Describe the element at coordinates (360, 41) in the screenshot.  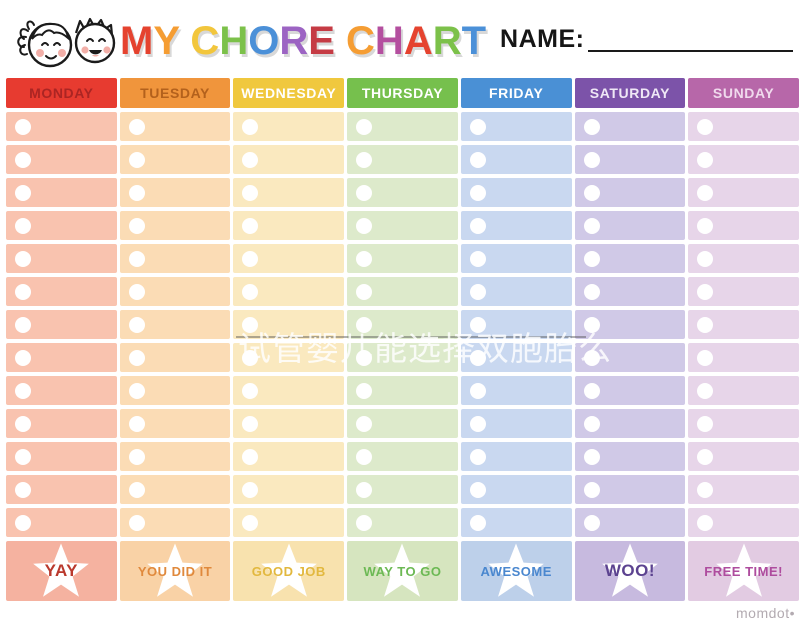
I see `title-letter: C` at that location.